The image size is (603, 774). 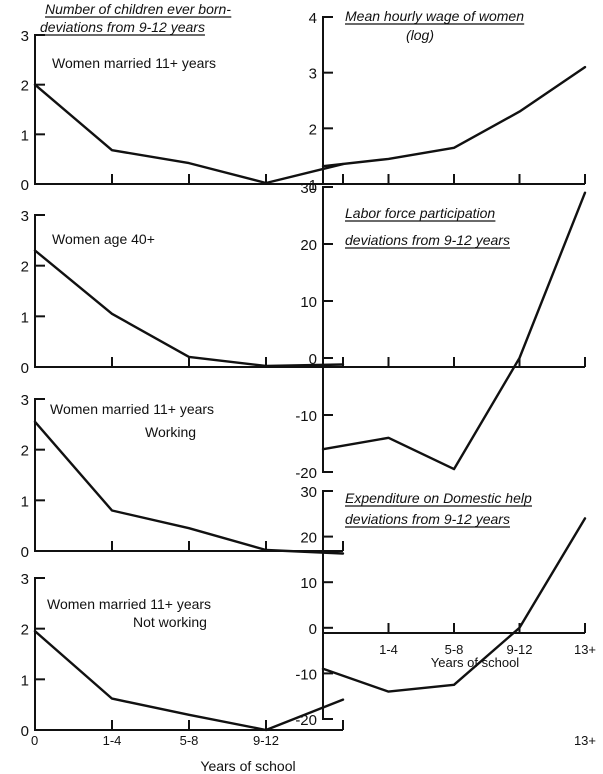 I want to click on y-tick-label-p7: 20, so click(x=308, y=538).